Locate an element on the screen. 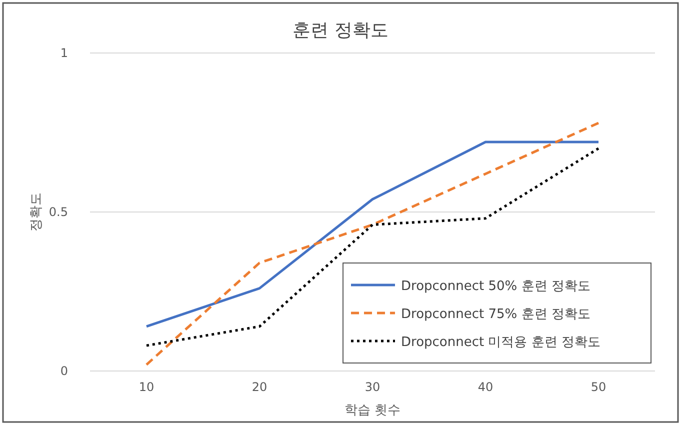 This screenshot has height=425, width=681. y-tick-label: 0 is located at coordinates (64, 371).